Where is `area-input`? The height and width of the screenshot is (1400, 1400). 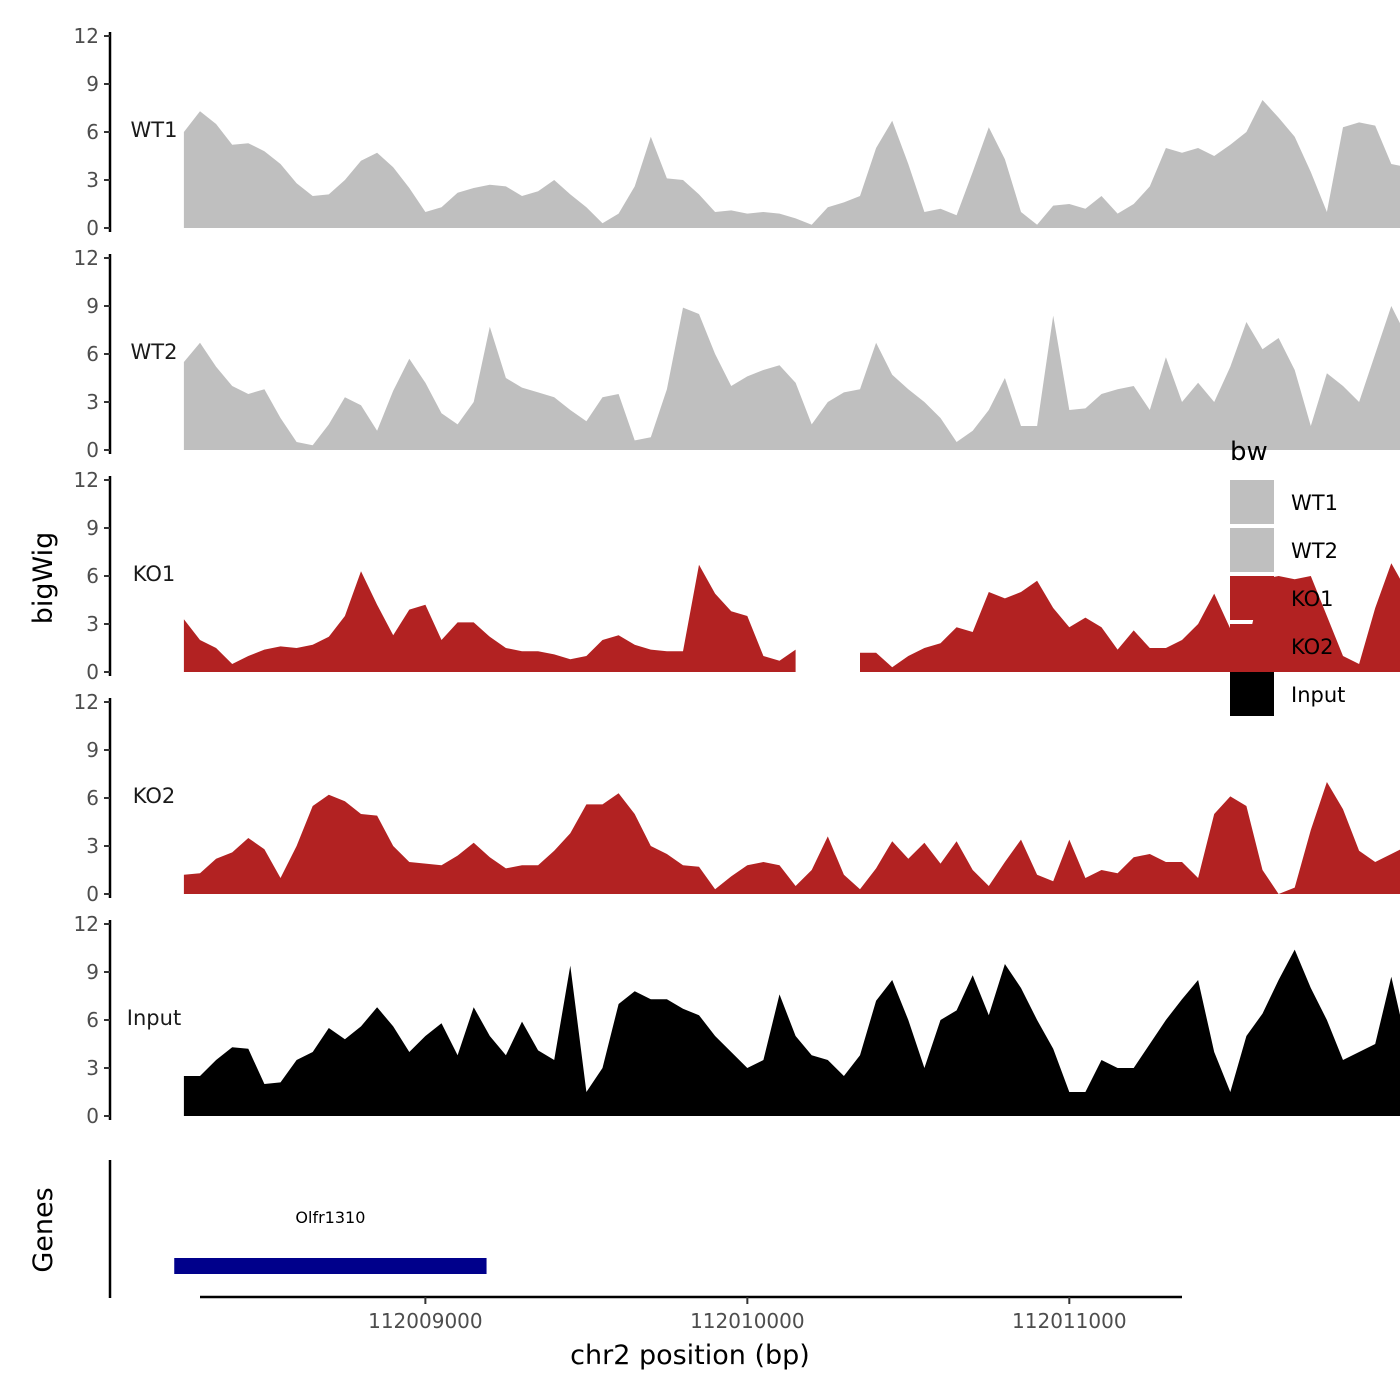
area-input is located at coordinates (791, 1032).